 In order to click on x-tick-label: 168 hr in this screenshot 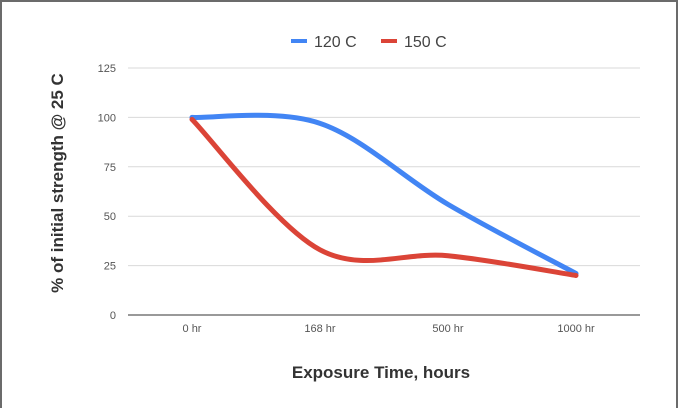, I will do `click(320, 329)`.